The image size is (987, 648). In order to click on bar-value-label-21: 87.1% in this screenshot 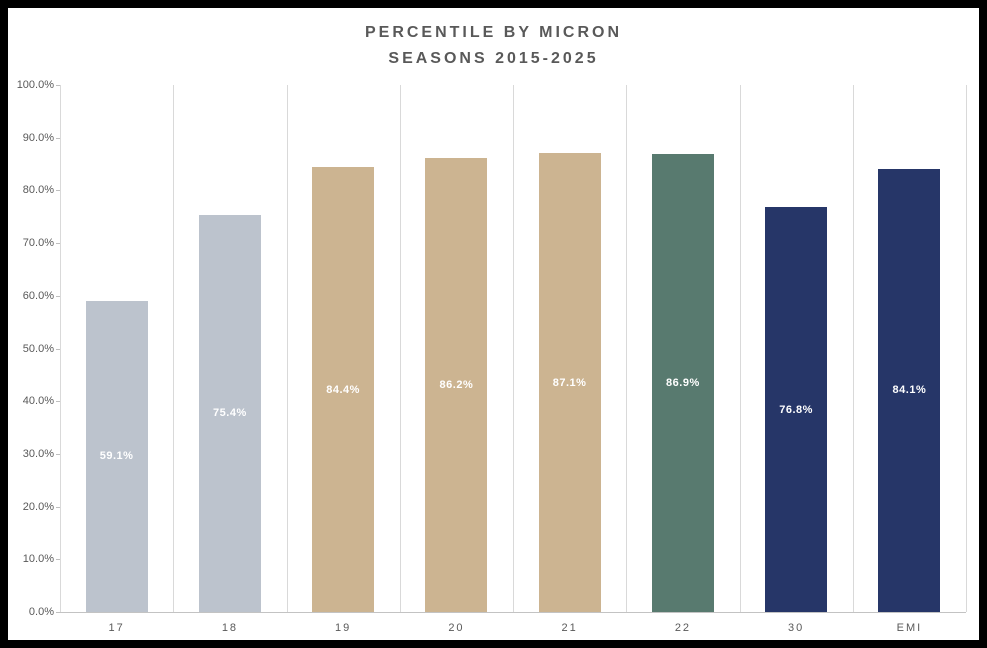, I will do `click(569, 382)`.